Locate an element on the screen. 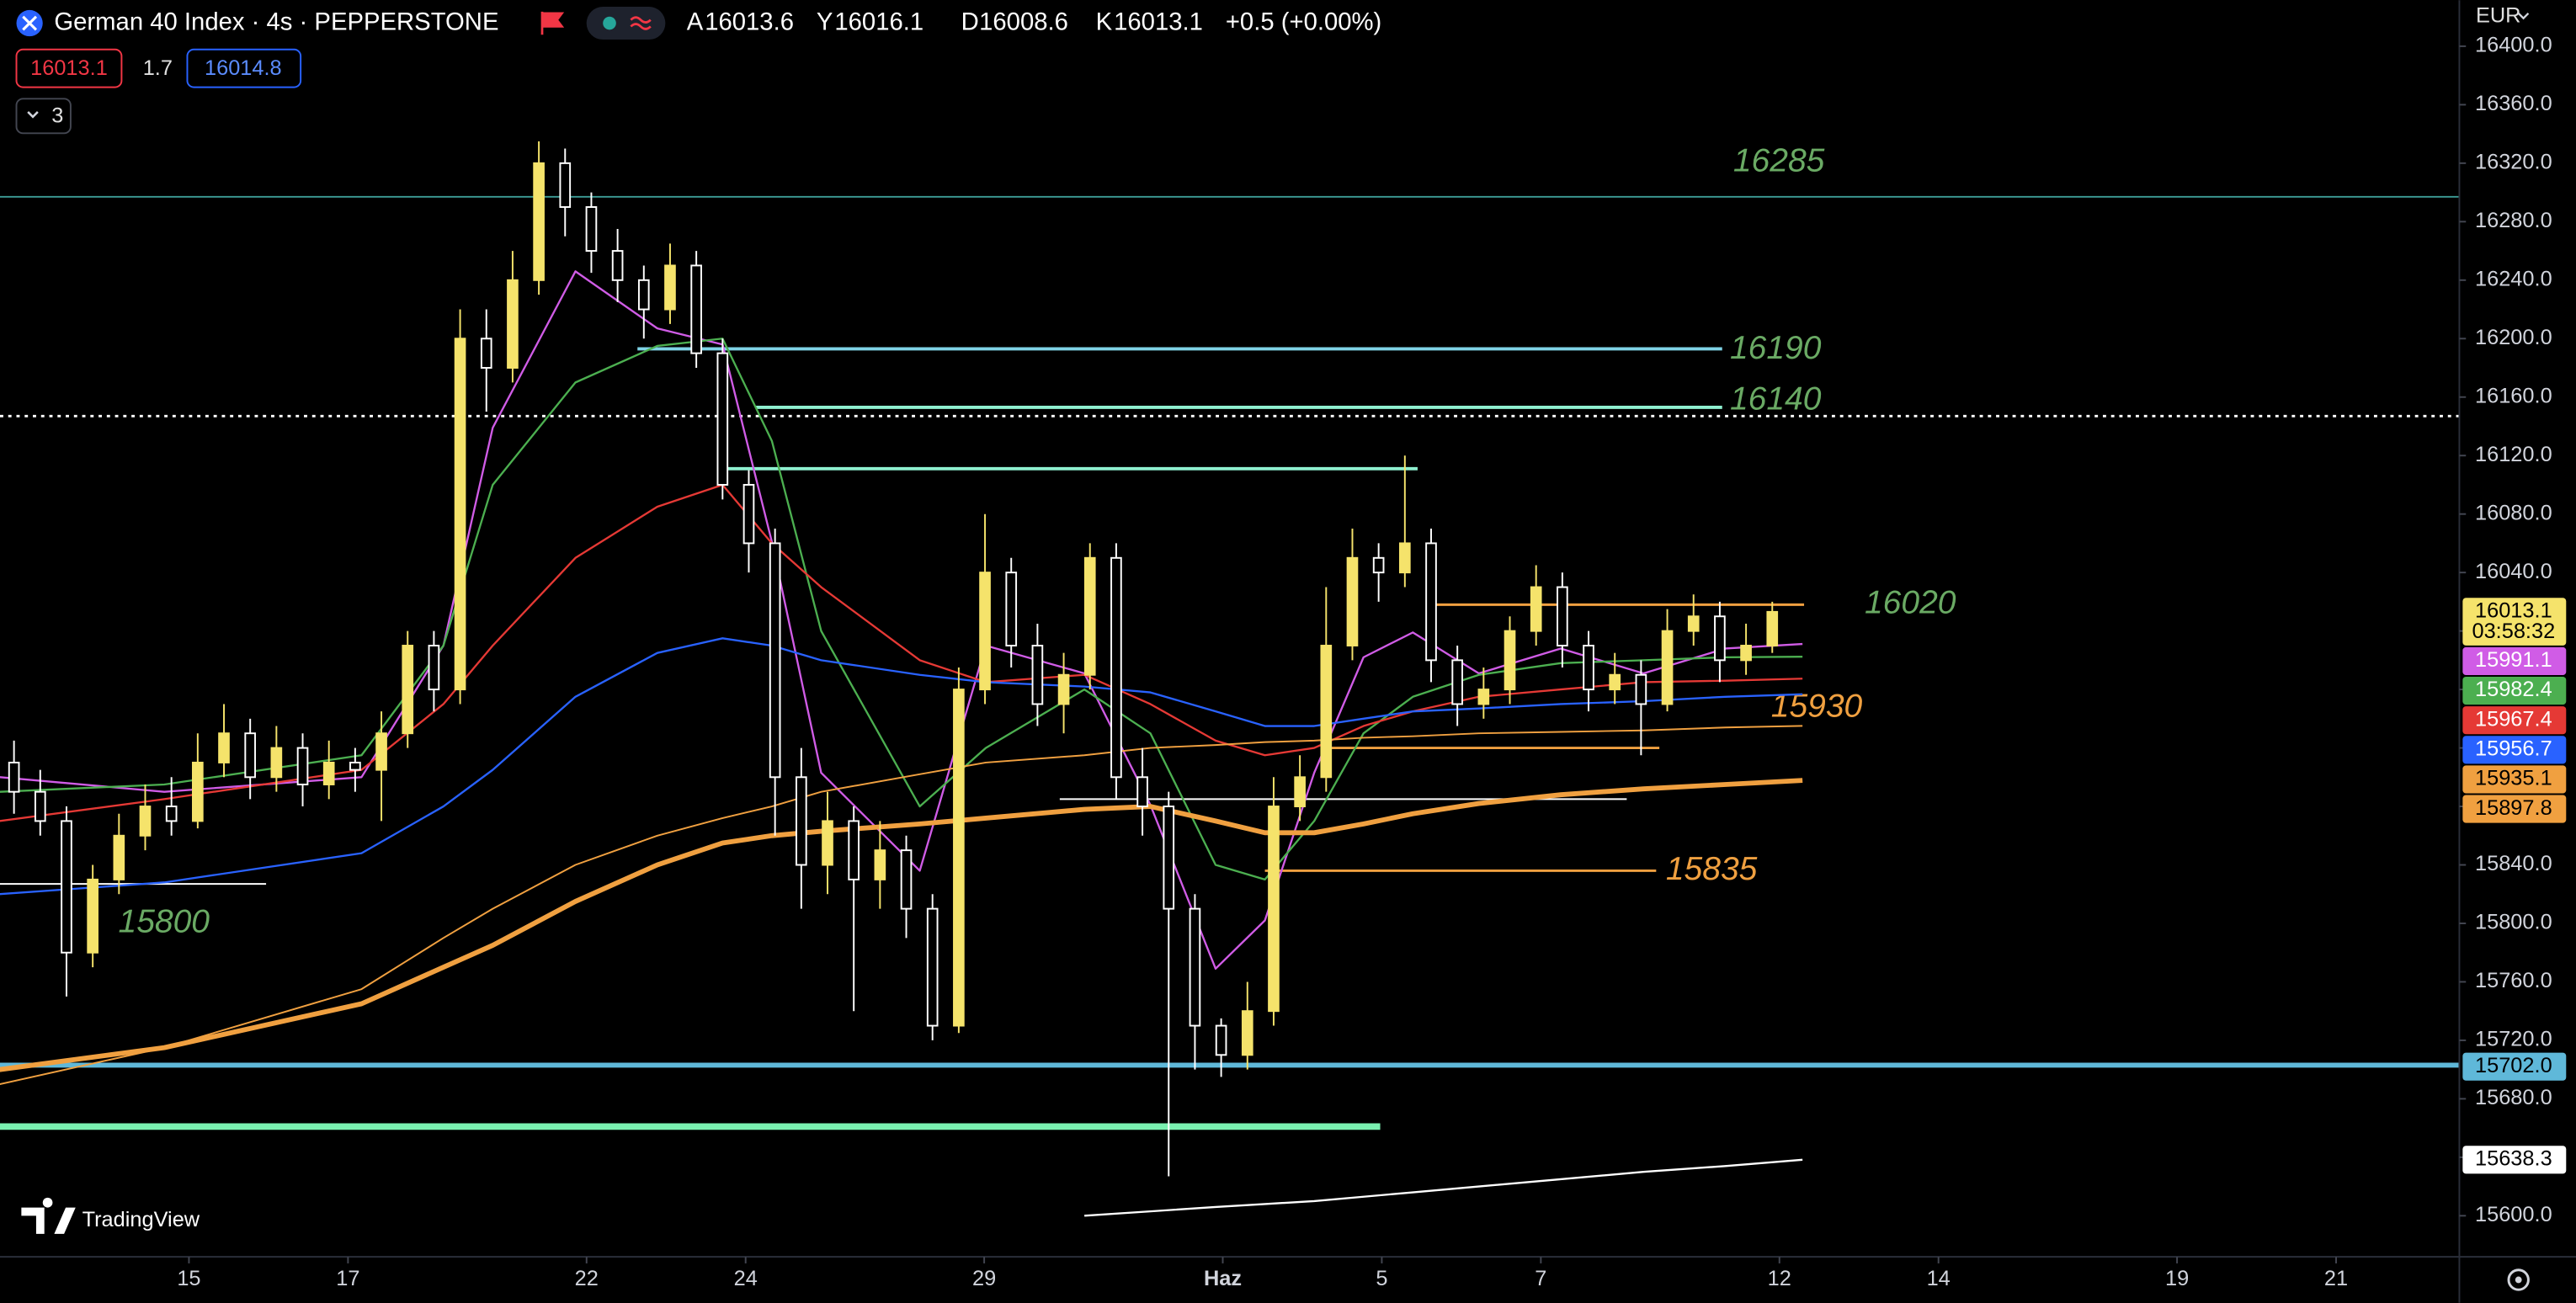  buy-button is located at coordinates (244, 68).